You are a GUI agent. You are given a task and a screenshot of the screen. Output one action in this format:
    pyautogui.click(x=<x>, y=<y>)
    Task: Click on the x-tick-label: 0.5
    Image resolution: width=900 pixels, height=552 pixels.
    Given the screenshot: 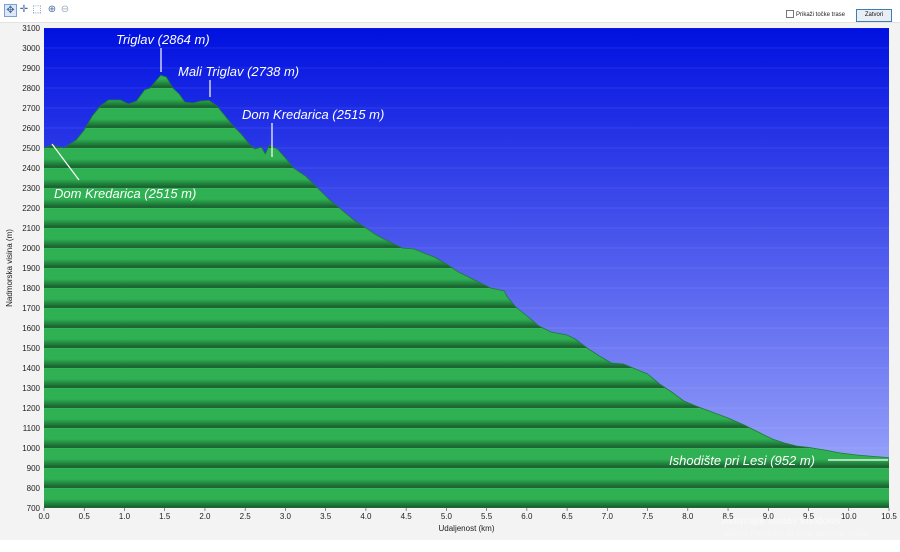 What is the action you would take?
    pyautogui.click(x=85, y=516)
    